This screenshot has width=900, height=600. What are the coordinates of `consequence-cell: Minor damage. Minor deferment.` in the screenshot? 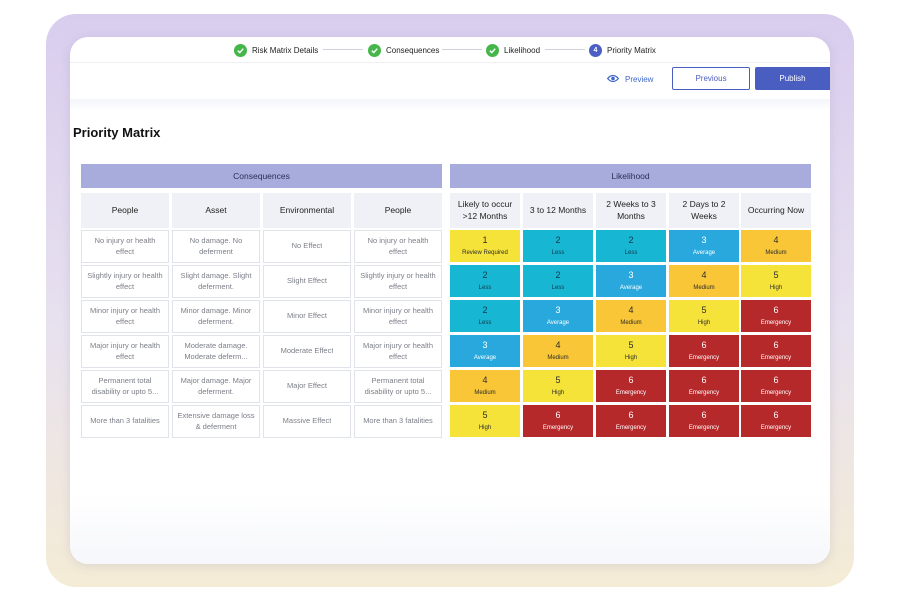 It's located at (216, 316).